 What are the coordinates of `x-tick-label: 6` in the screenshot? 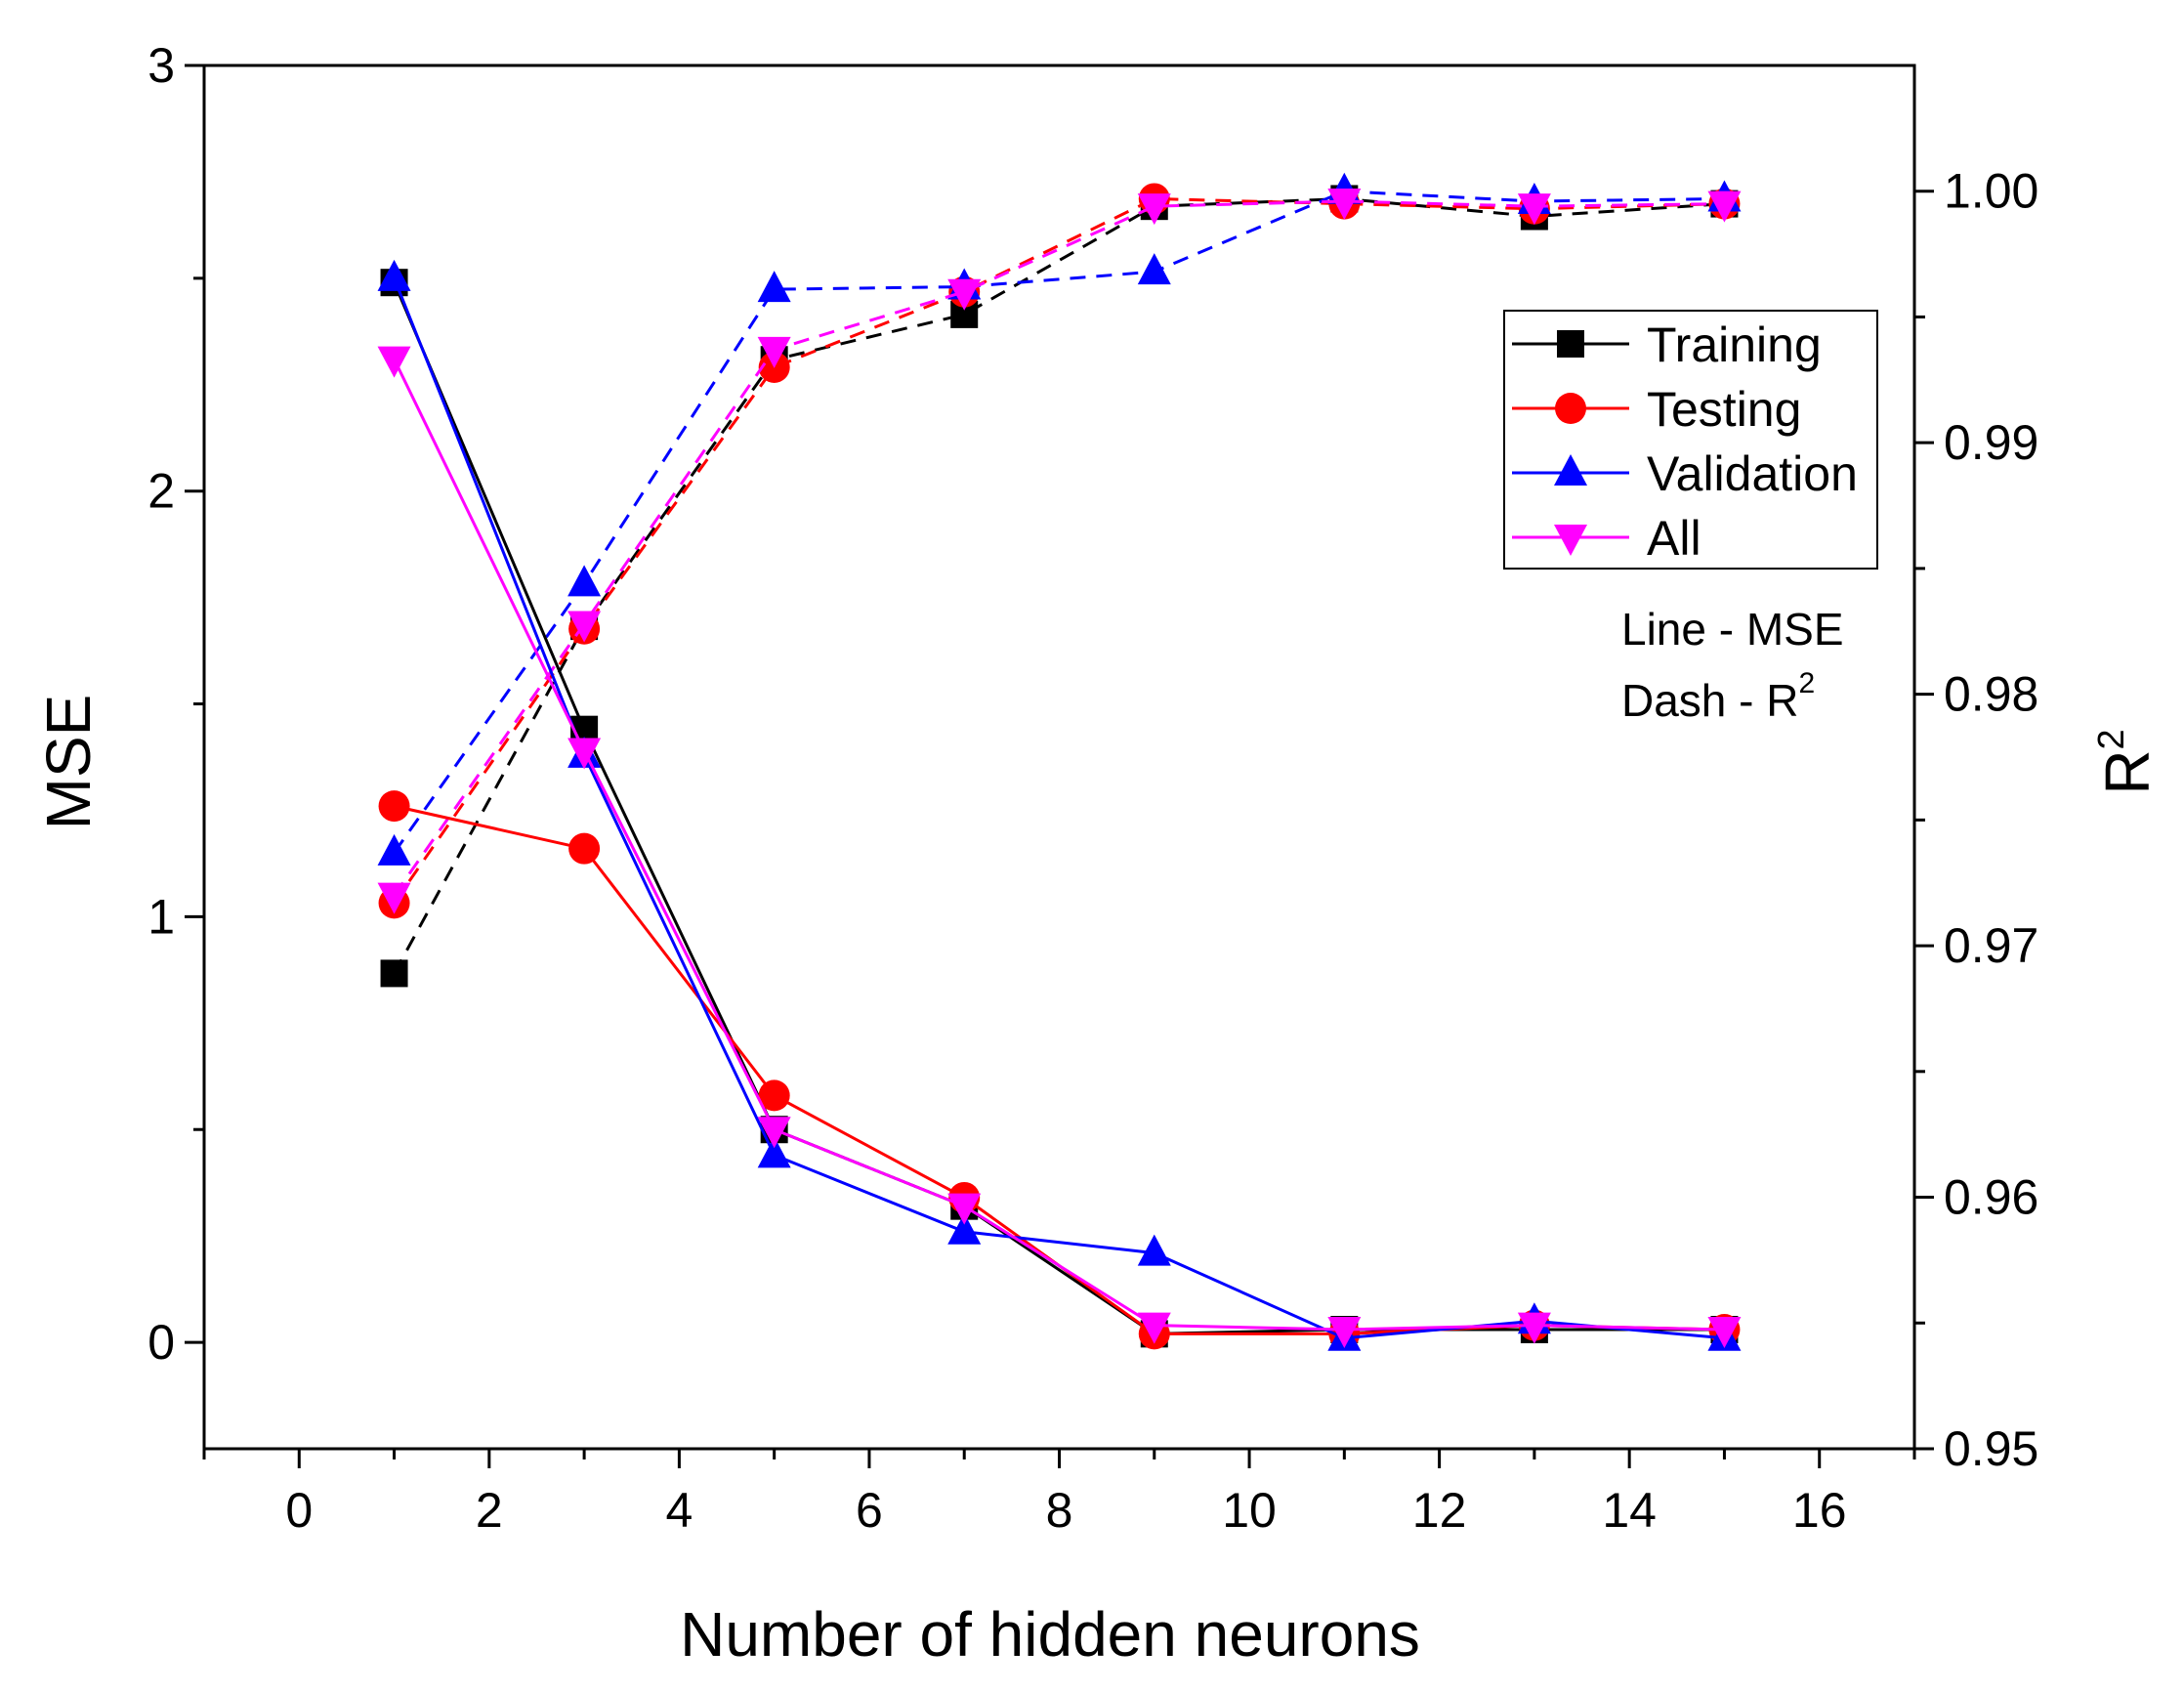 It's located at (869, 1510).